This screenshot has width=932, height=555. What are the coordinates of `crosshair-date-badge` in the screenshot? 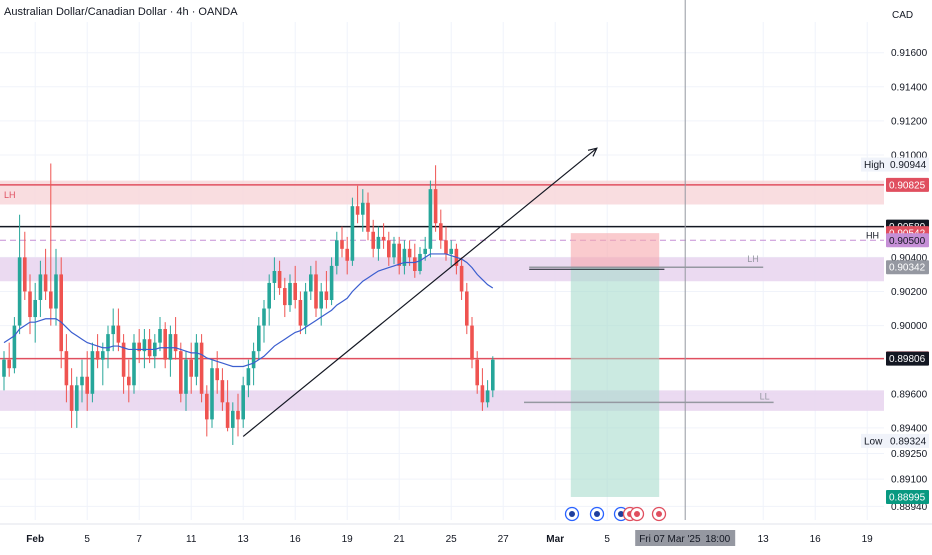 It's located at (685, 538).